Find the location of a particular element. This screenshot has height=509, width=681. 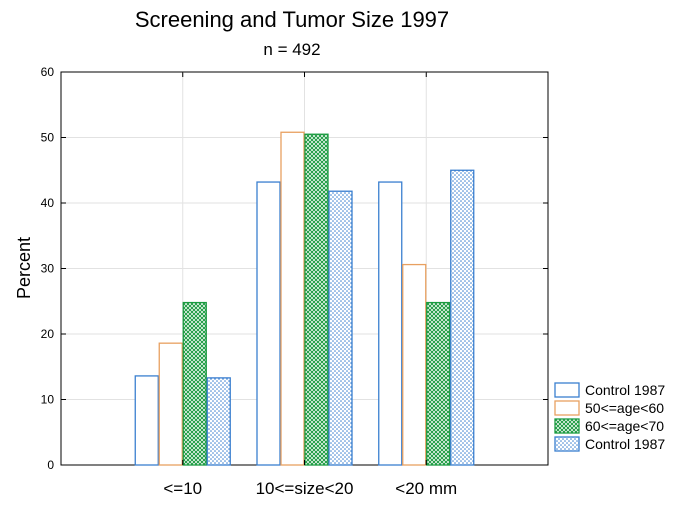

y-tick-label: 10 is located at coordinates (48, 400).